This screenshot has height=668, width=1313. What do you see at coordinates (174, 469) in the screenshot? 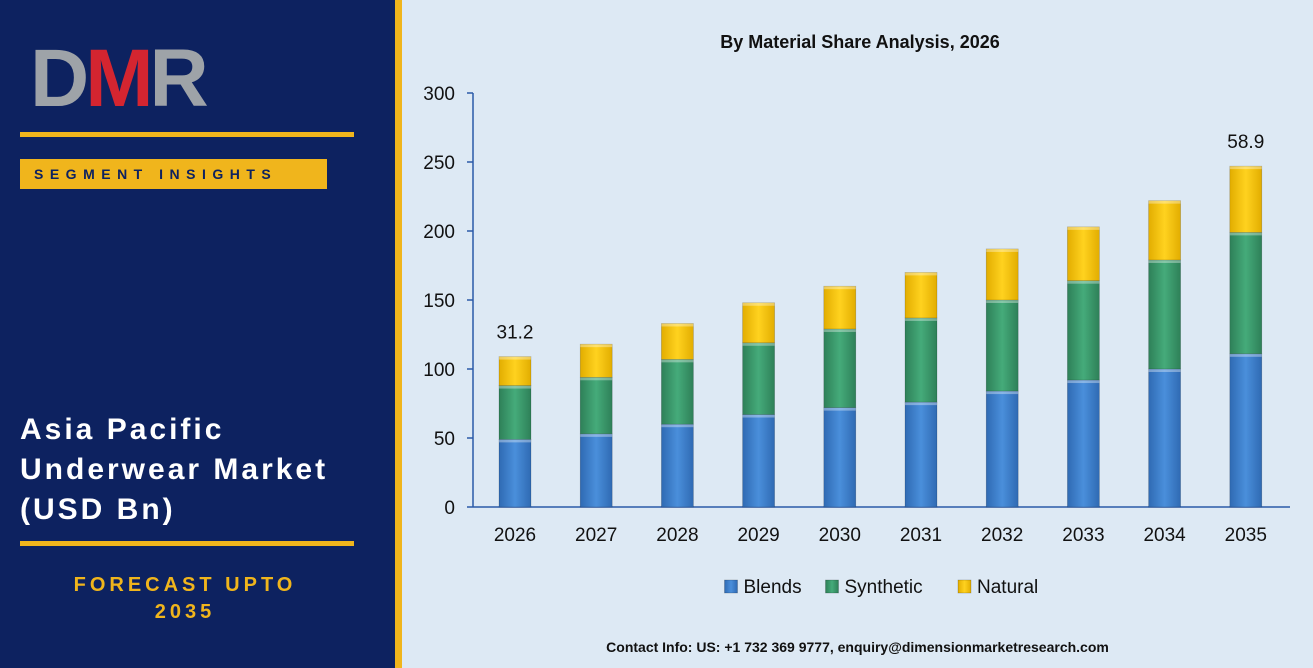
I see `market-title-line-2: Underwear Market` at bounding box center [174, 469].